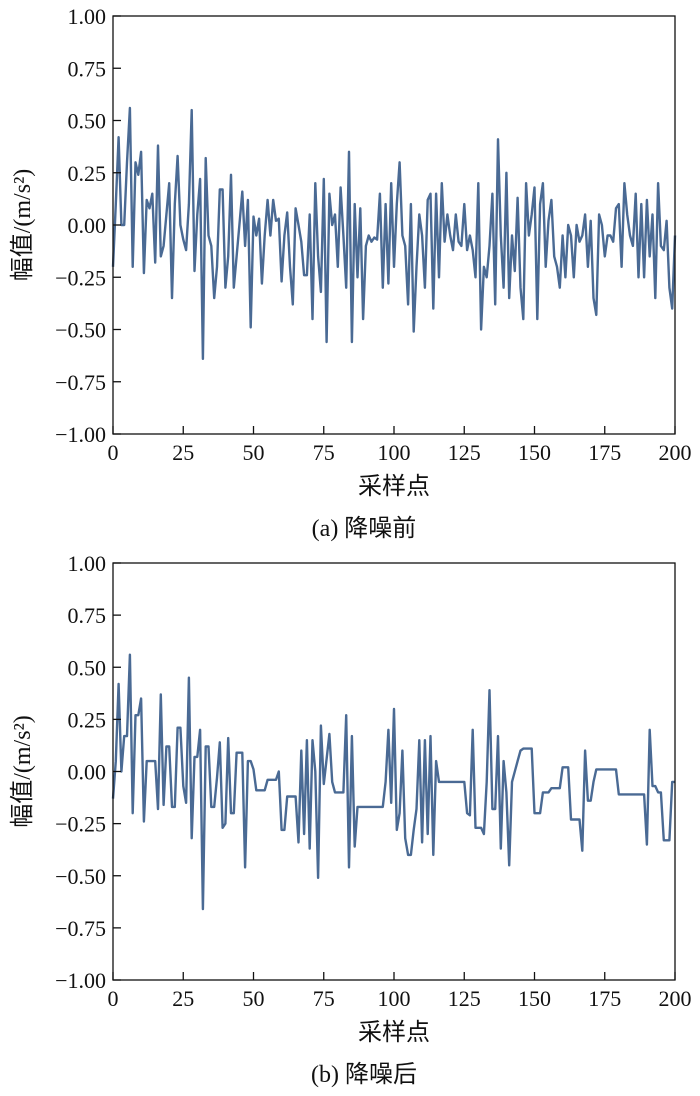 Image resolution: width=700 pixels, height=1096 pixels. Describe the element at coordinates (364, 1074) in the screenshot. I see `chart-caption: (b) 降噪后` at that location.